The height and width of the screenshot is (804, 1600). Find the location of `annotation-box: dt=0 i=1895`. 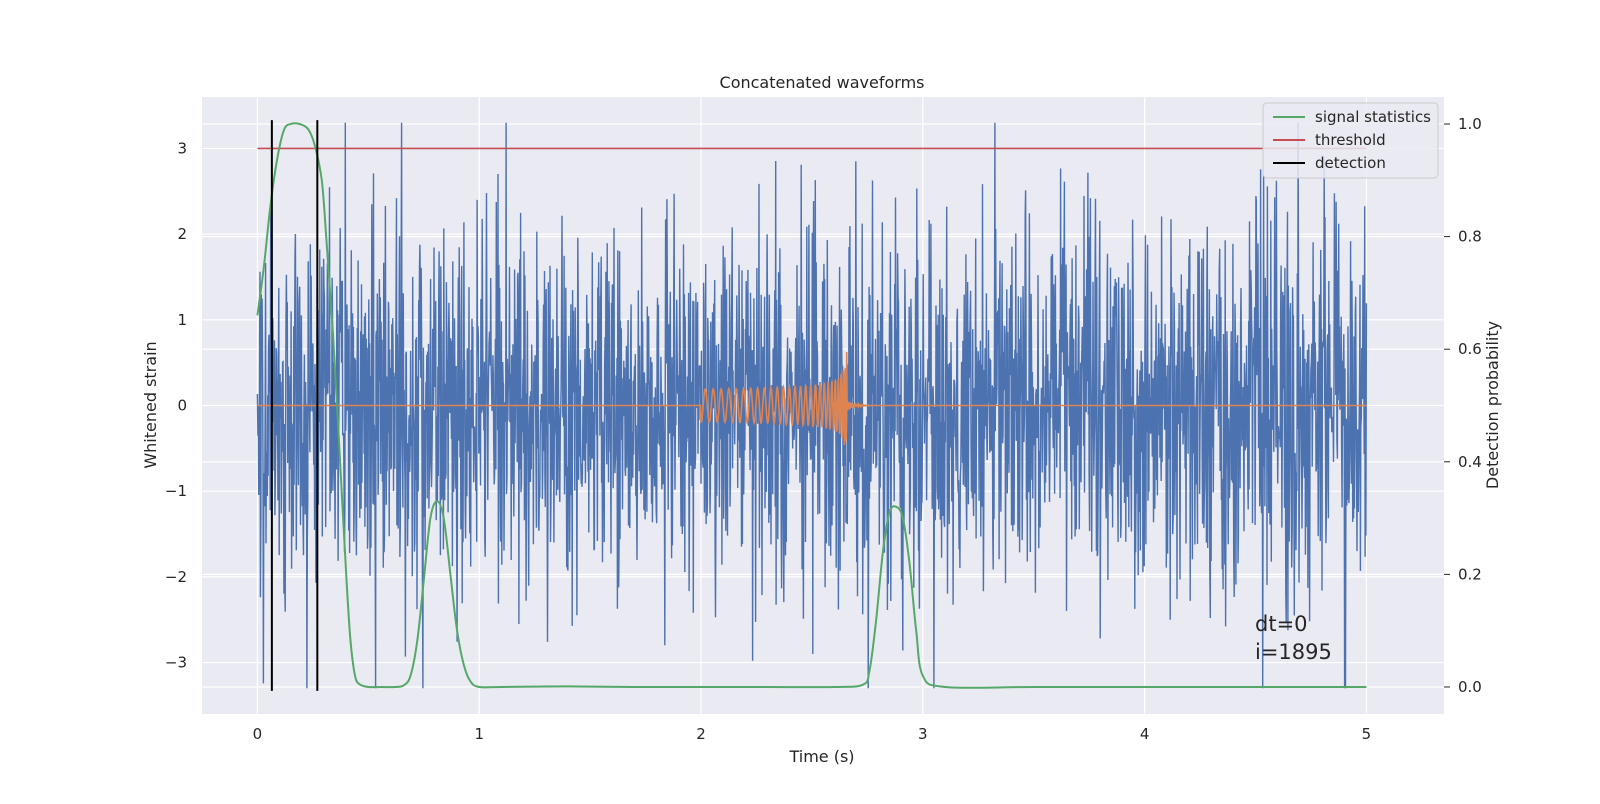

annotation-box: dt=0 i=1895 is located at coordinates (1293, 638).